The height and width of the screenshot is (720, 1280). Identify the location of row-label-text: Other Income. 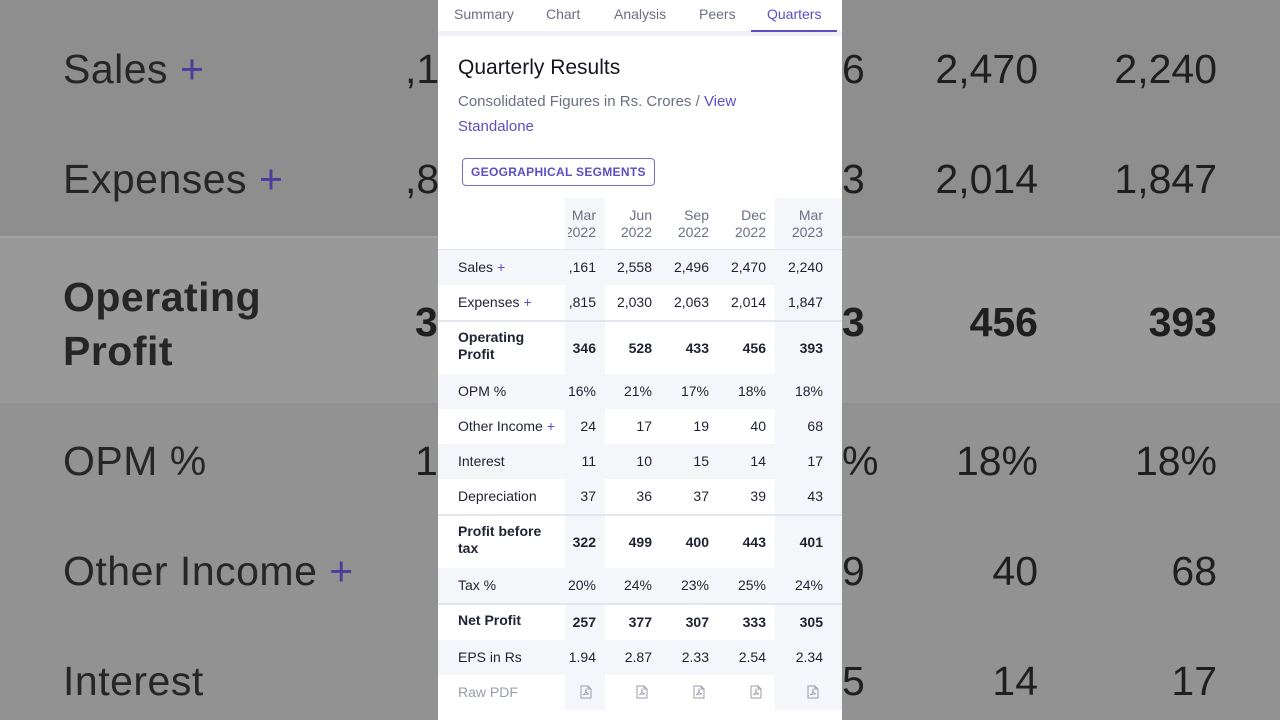
(500, 426).